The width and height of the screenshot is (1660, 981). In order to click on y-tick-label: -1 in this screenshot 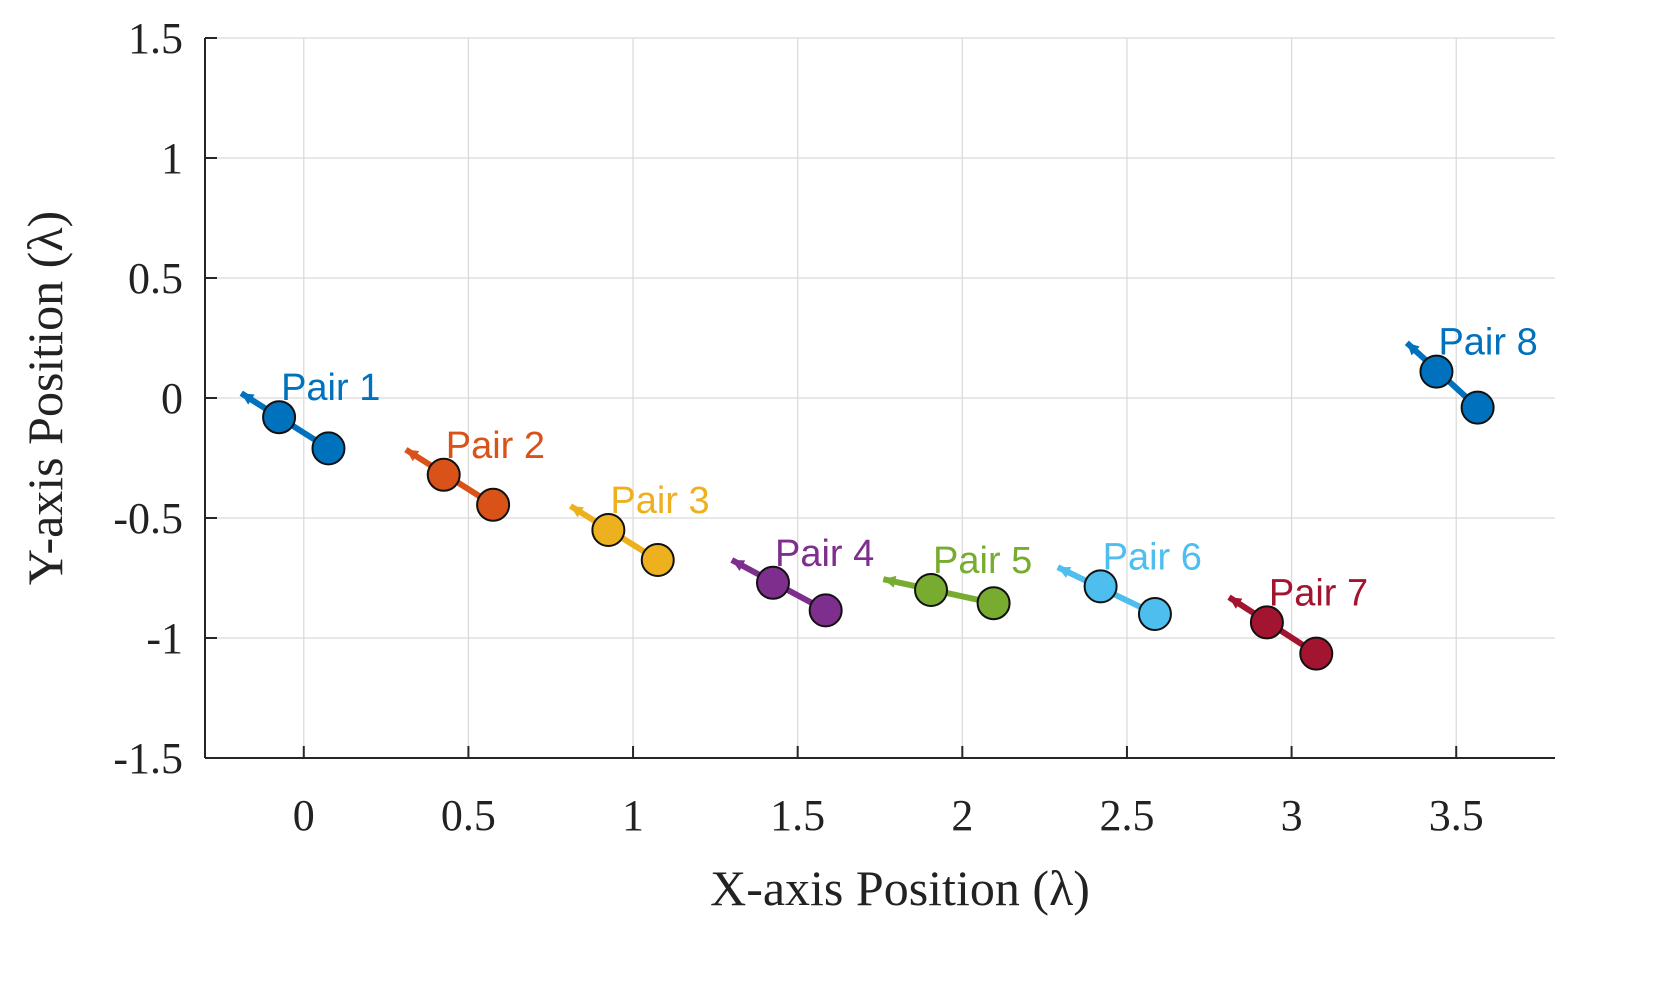, I will do `click(164, 638)`.